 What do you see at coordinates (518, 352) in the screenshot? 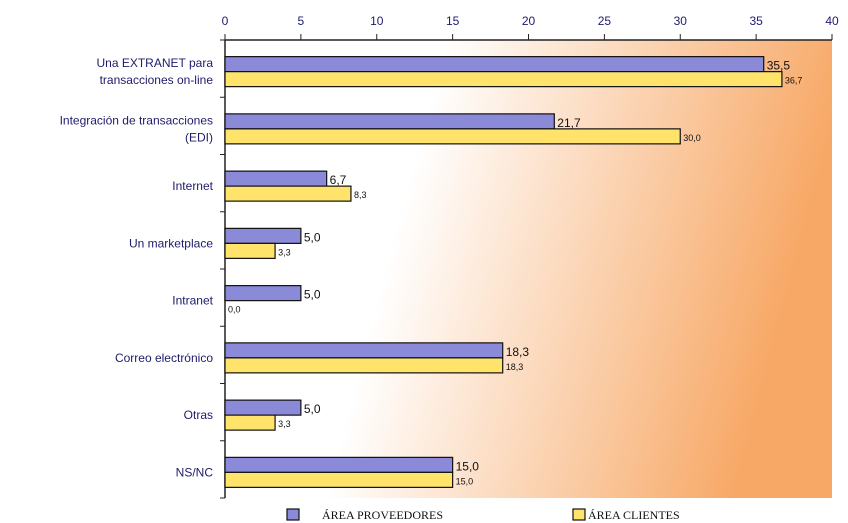
I see `data-label-proveedores: 18,3` at bounding box center [518, 352].